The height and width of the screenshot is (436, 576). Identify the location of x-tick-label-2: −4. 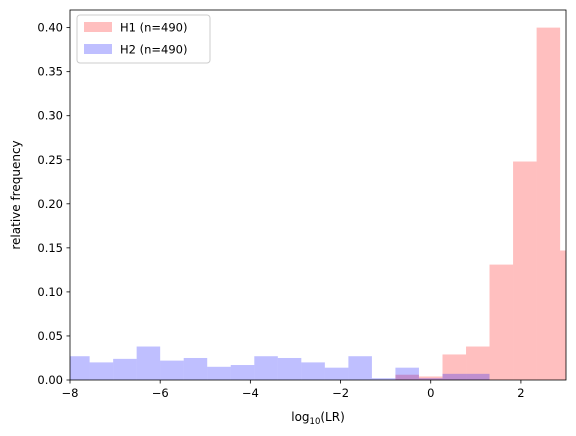
(250, 393).